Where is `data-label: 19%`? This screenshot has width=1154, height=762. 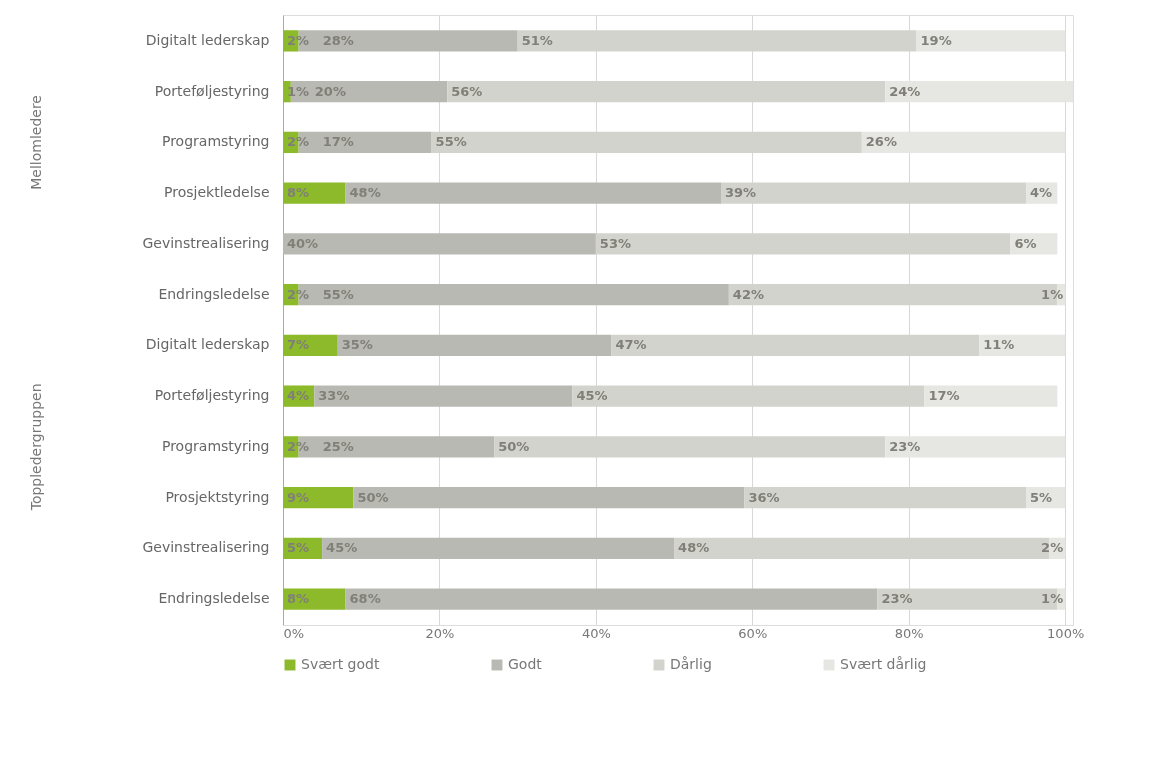
data-label: 19% is located at coordinates (936, 40).